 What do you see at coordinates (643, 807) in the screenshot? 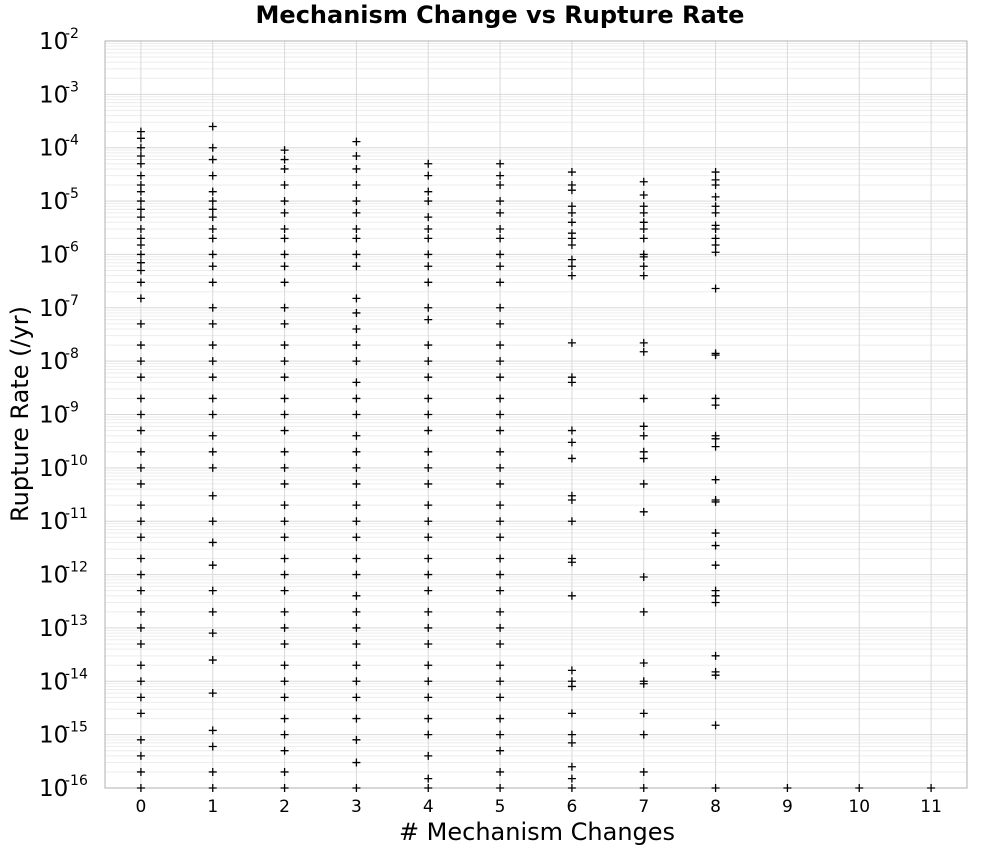
I see `x-tick-label: 7` at bounding box center [643, 807].